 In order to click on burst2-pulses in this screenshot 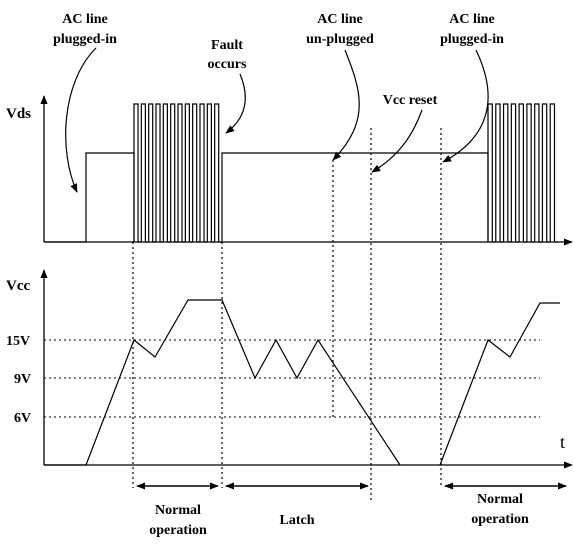, I will do `click(523, 173)`.